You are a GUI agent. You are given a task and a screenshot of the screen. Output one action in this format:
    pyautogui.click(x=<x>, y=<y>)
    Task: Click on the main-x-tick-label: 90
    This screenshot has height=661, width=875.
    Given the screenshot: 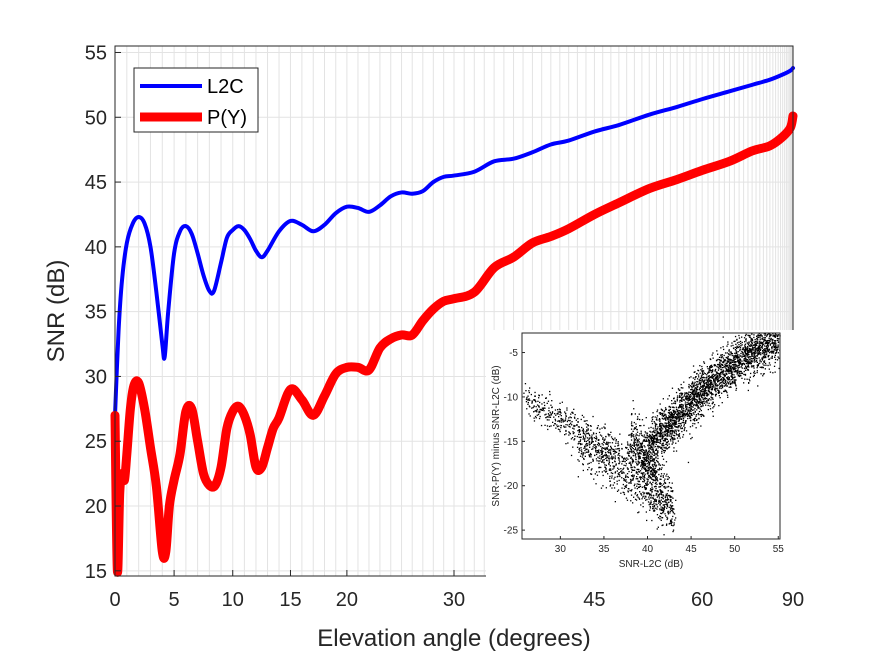 What is the action you would take?
    pyautogui.click(x=793, y=600)
    